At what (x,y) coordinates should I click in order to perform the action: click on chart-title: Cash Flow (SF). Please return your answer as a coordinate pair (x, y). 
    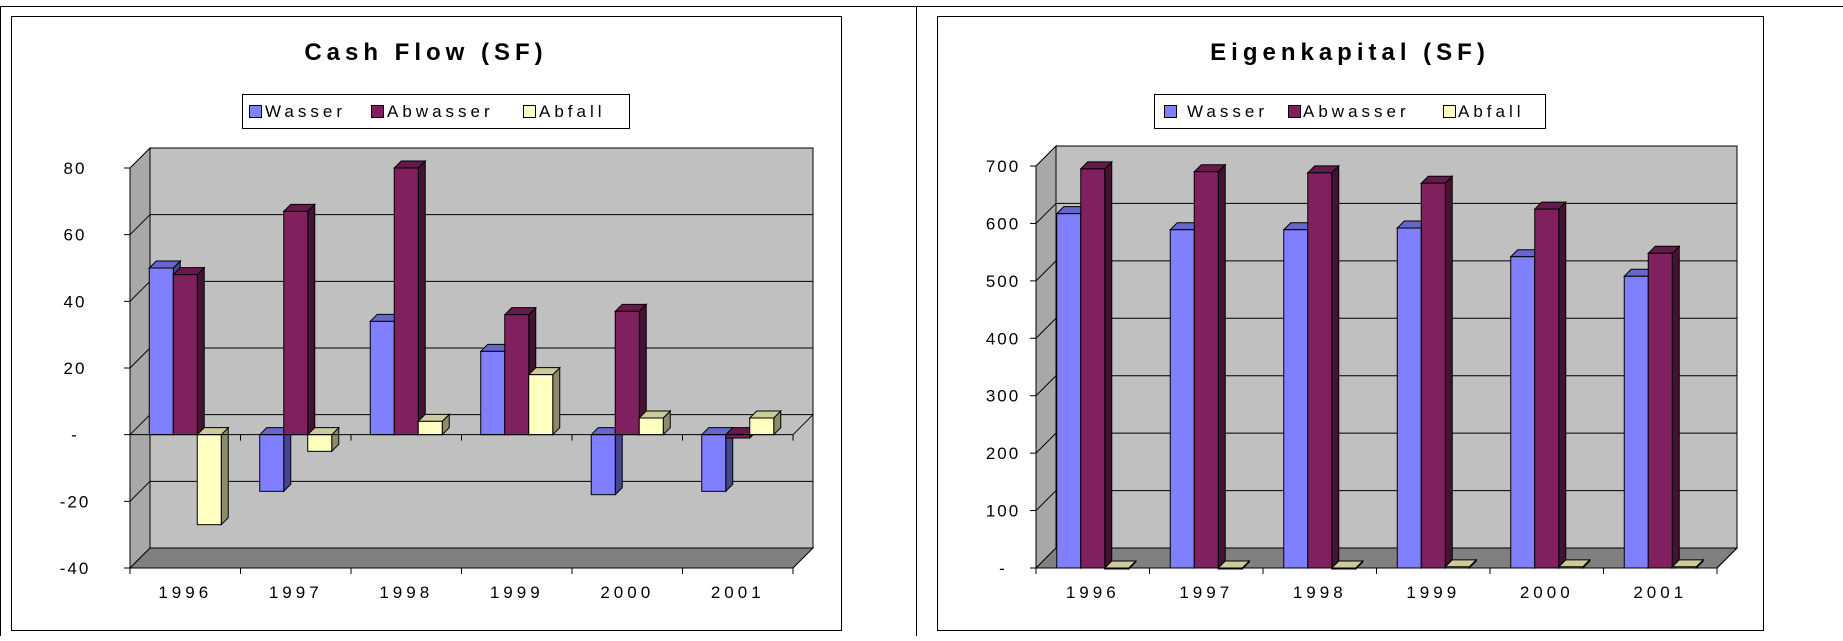
    Looking at the image, I should click on (425, 52).